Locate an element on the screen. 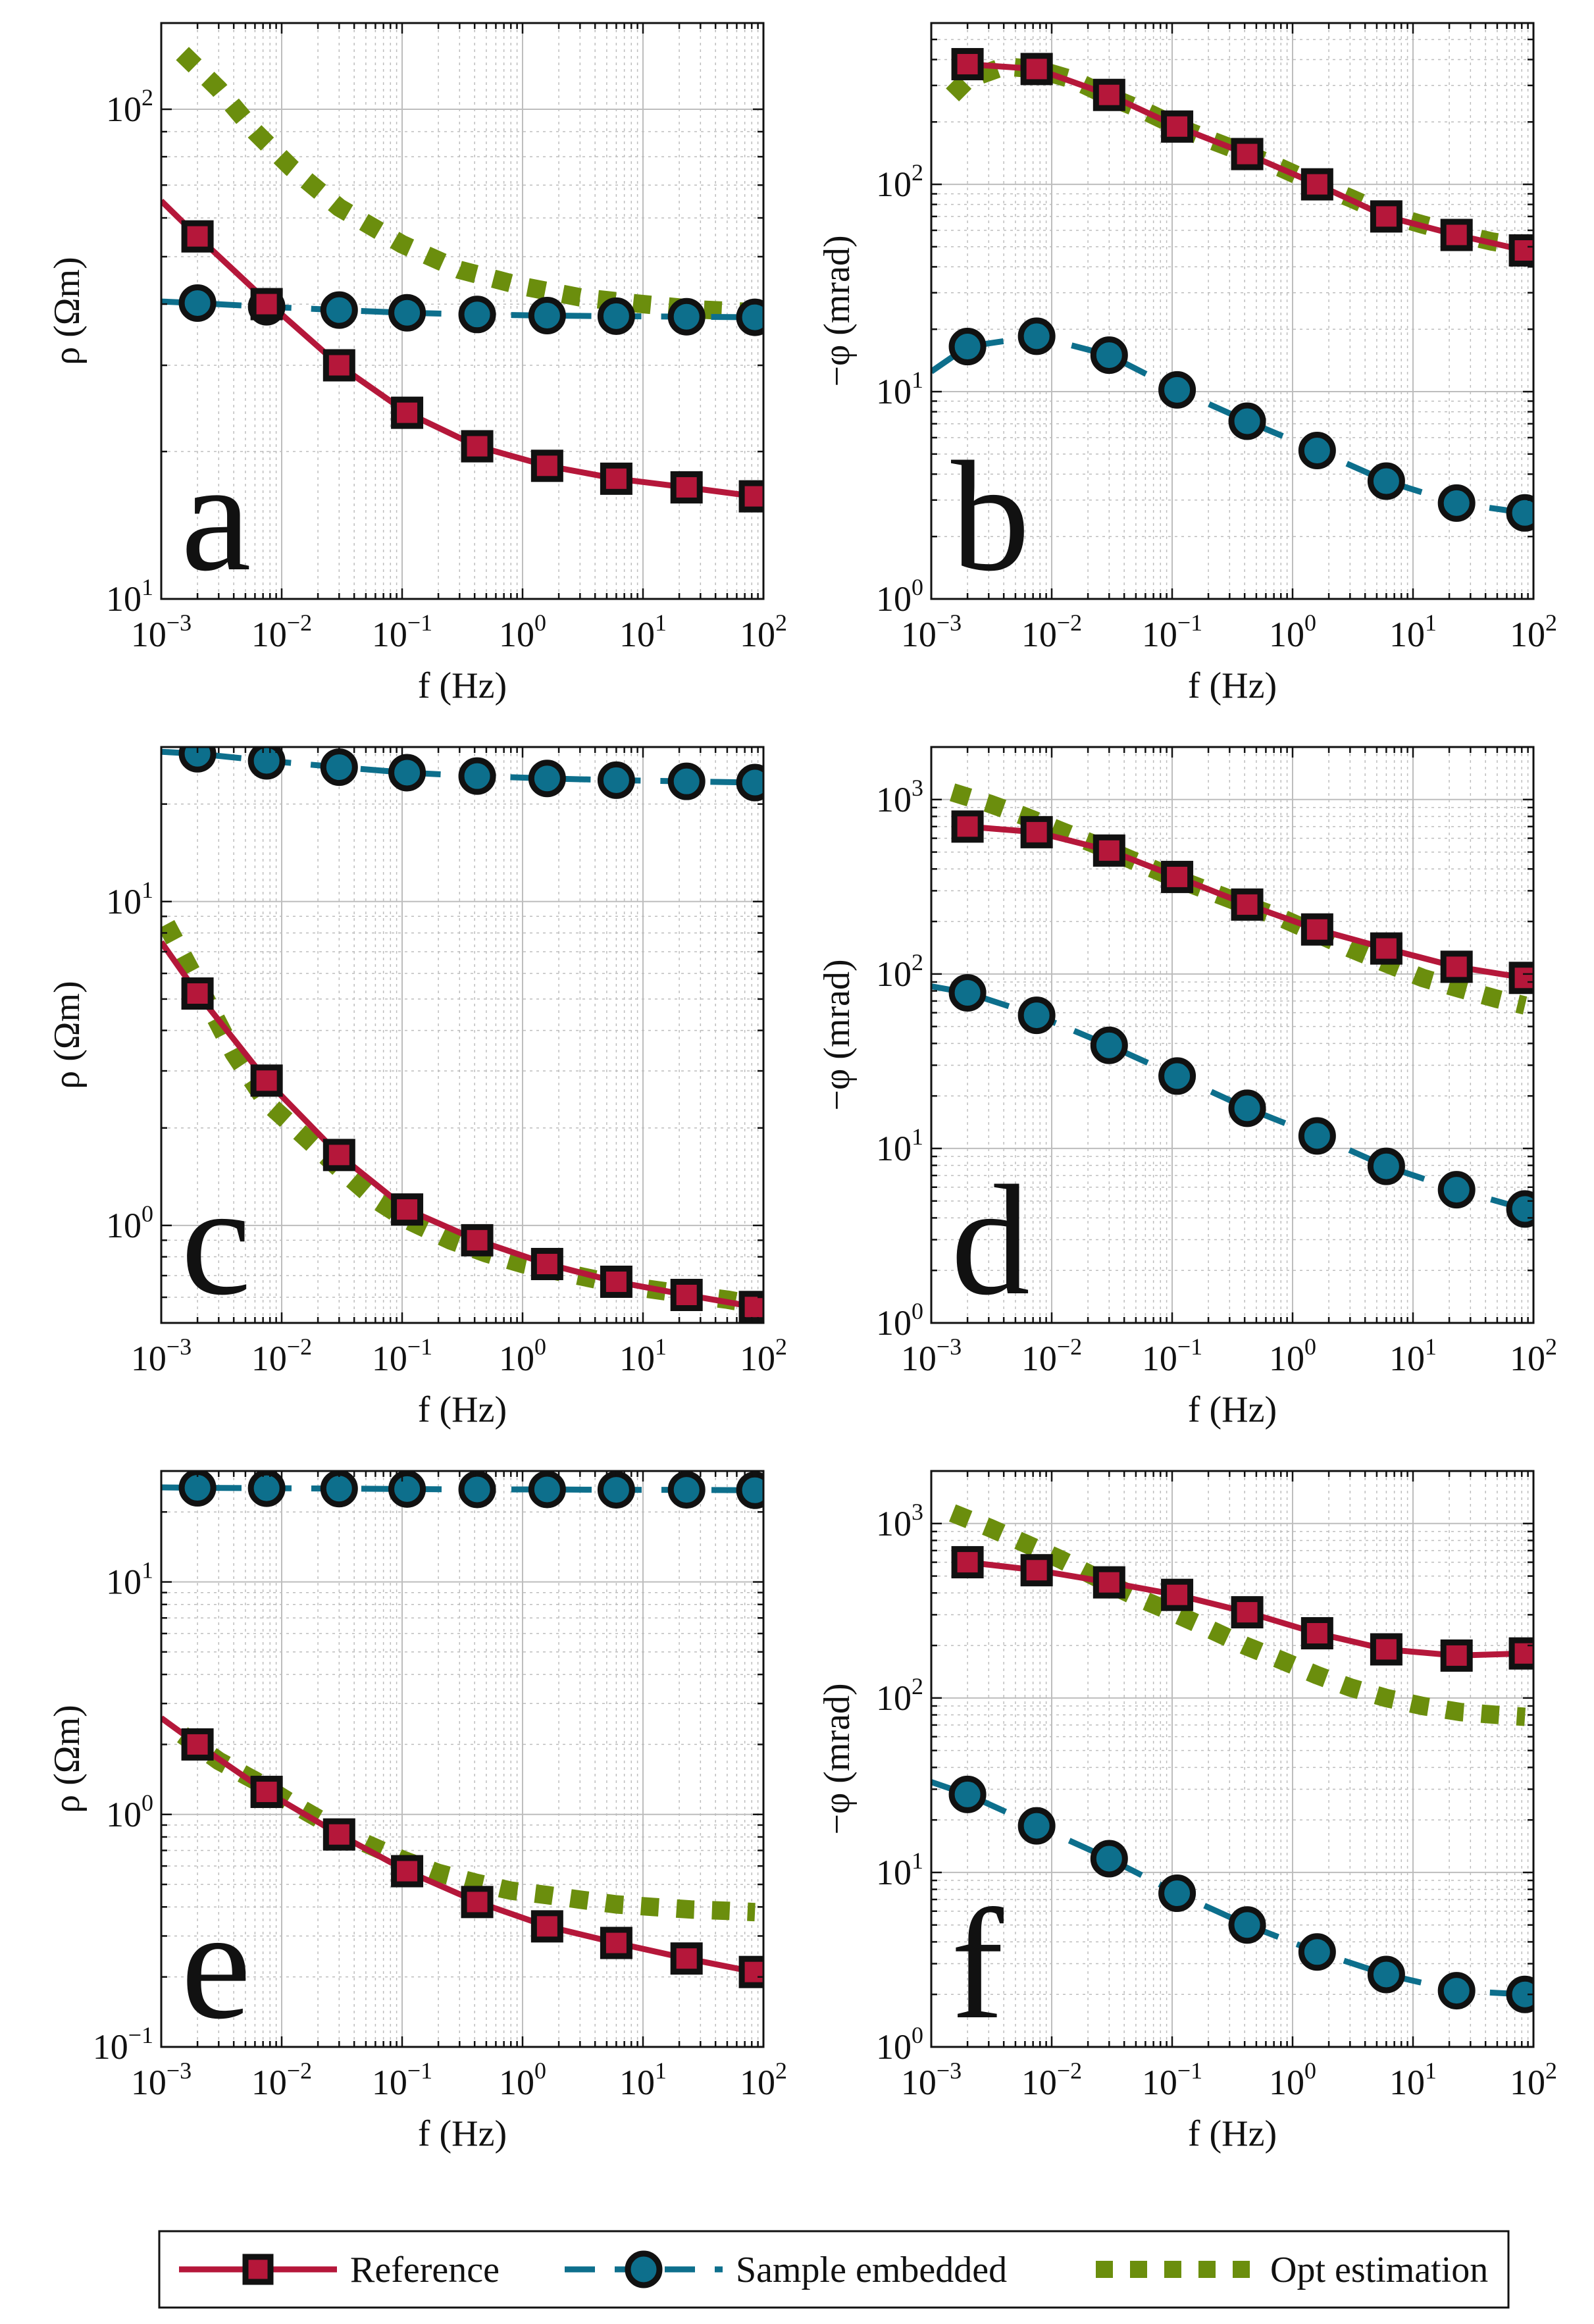  panel-d-ref-line is located at coordinates (1239, 902).